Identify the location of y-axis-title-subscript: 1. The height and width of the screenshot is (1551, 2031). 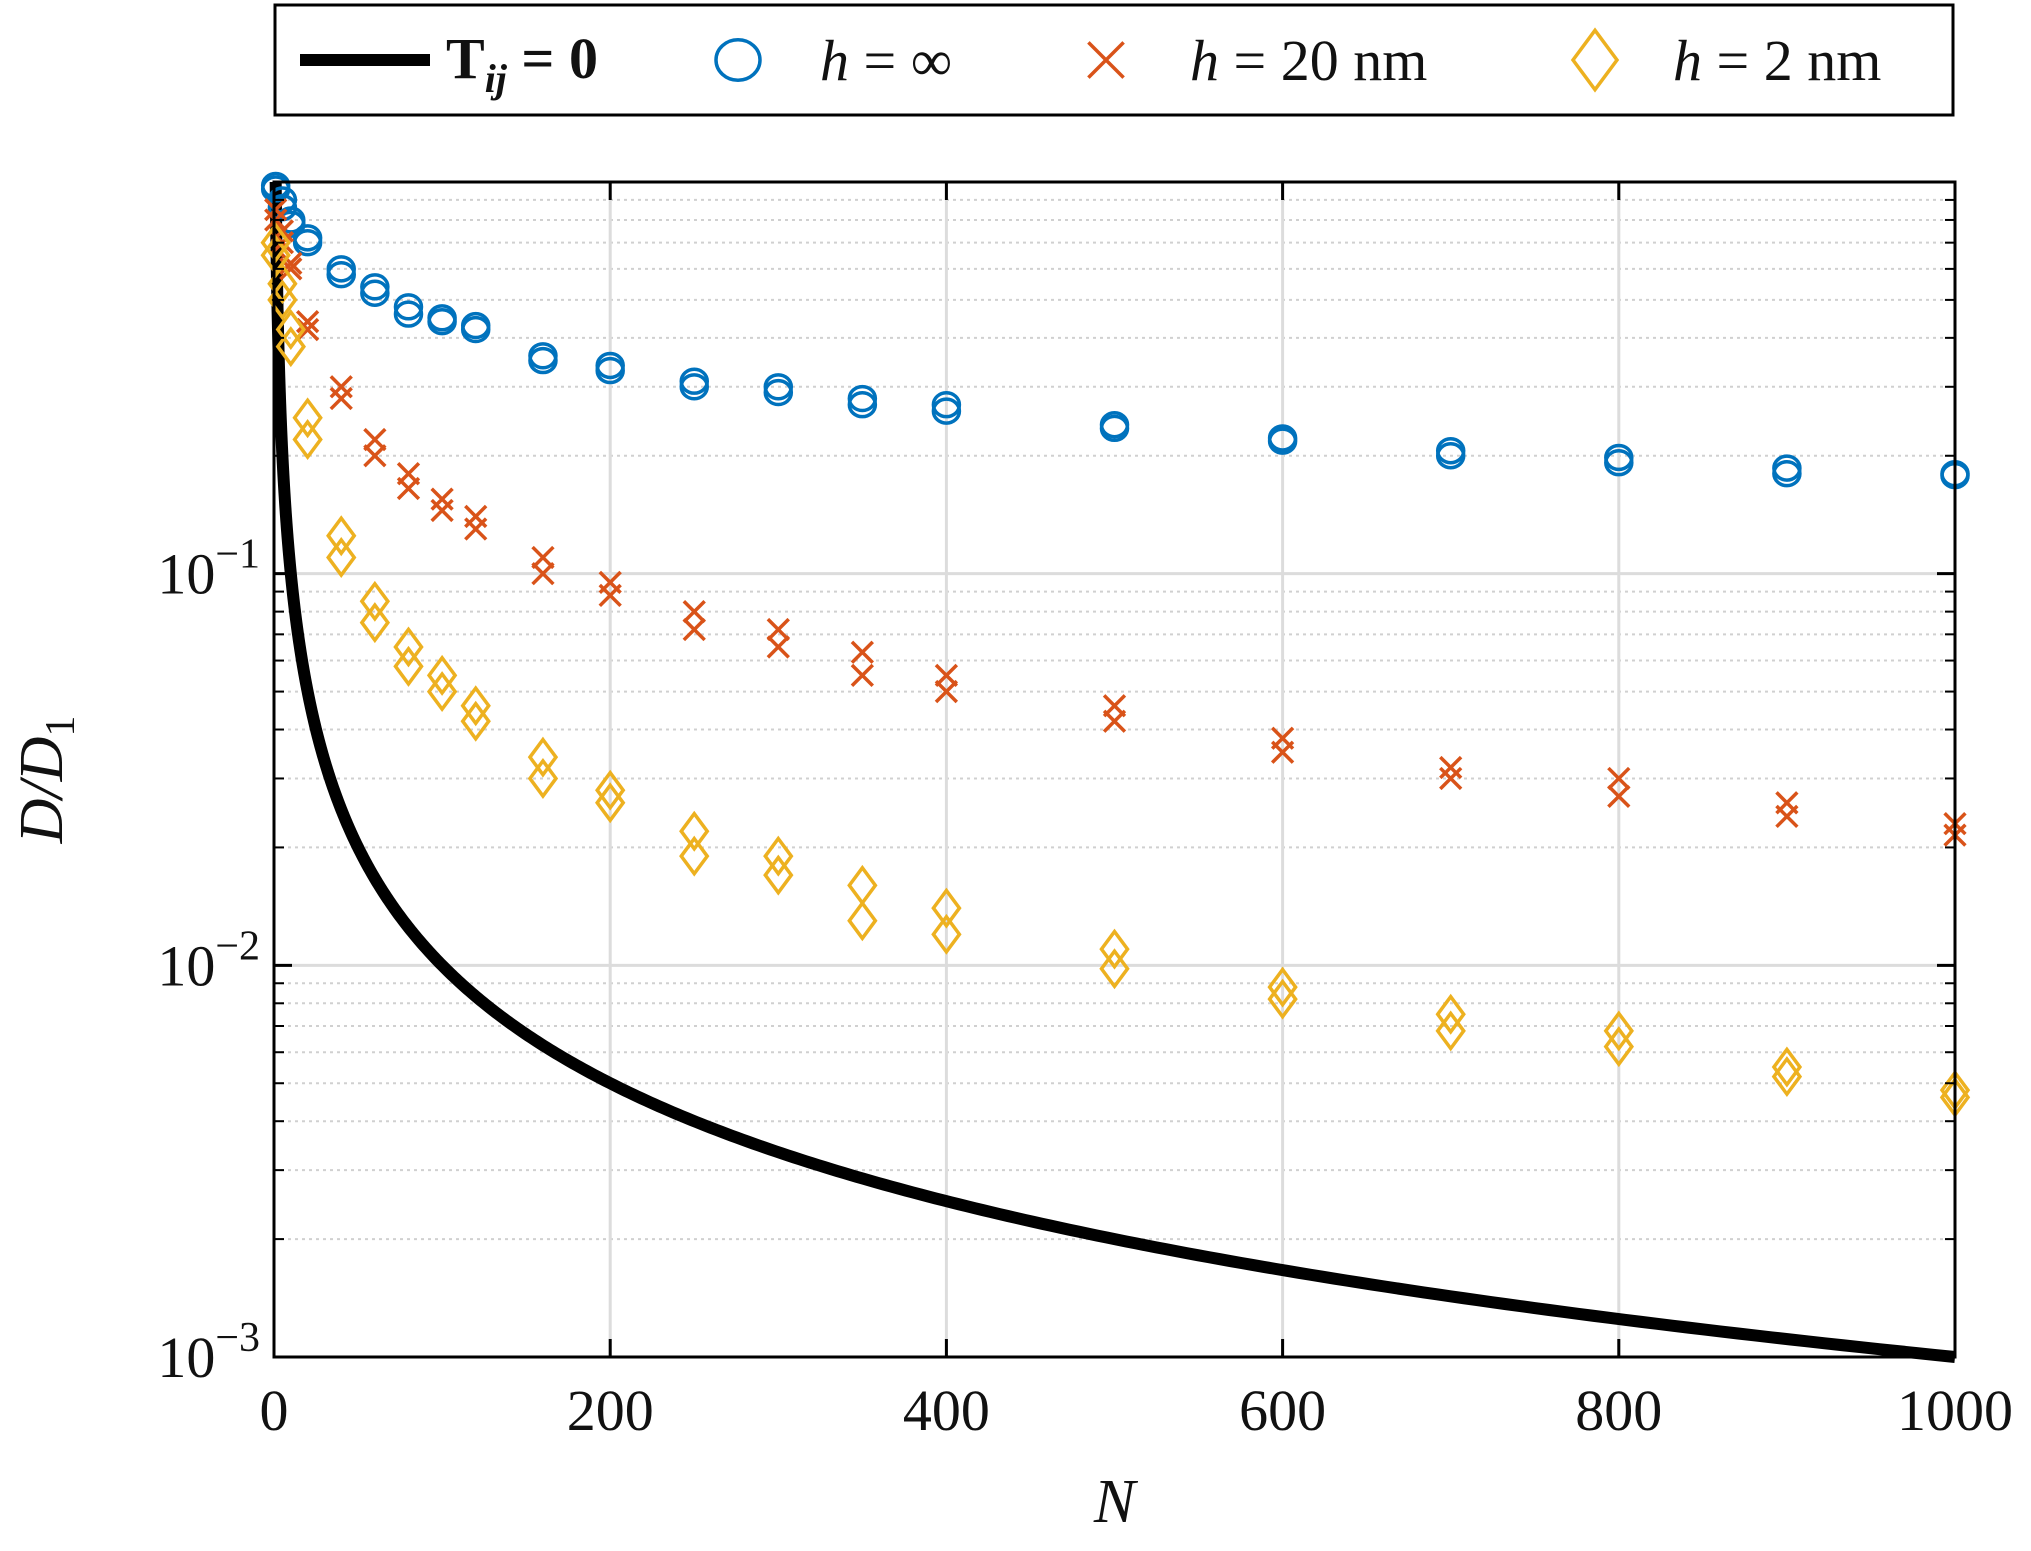
(61, 726).